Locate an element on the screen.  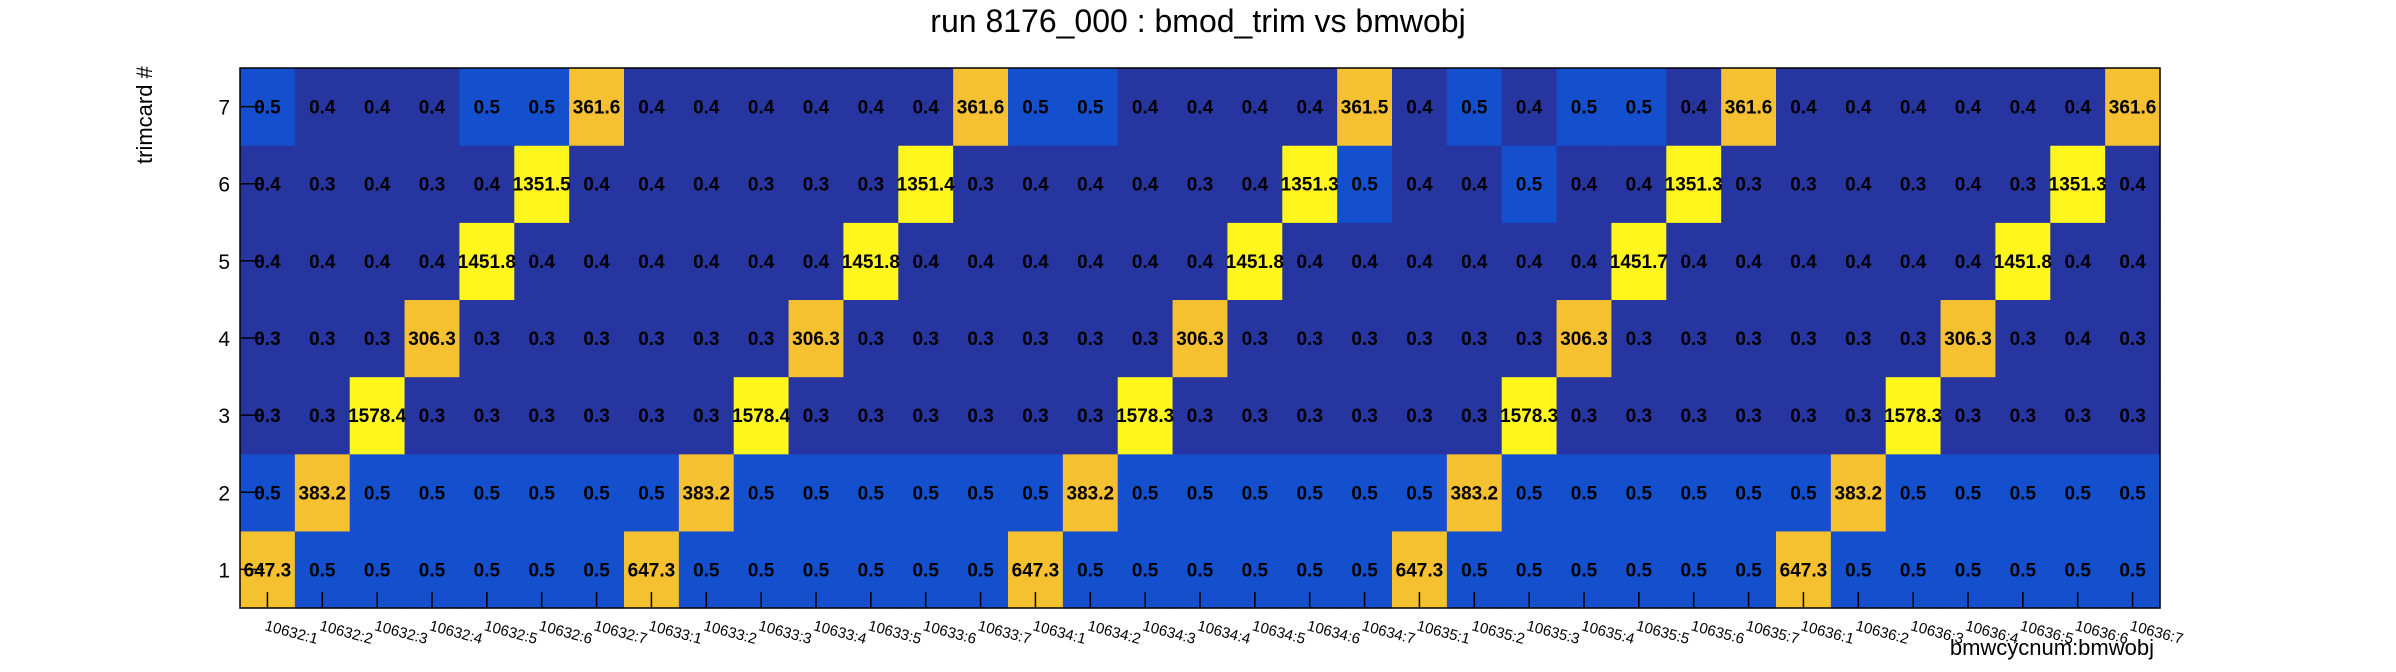
cell-value-label: 1351.3 is located at coordinates (1694, 185).